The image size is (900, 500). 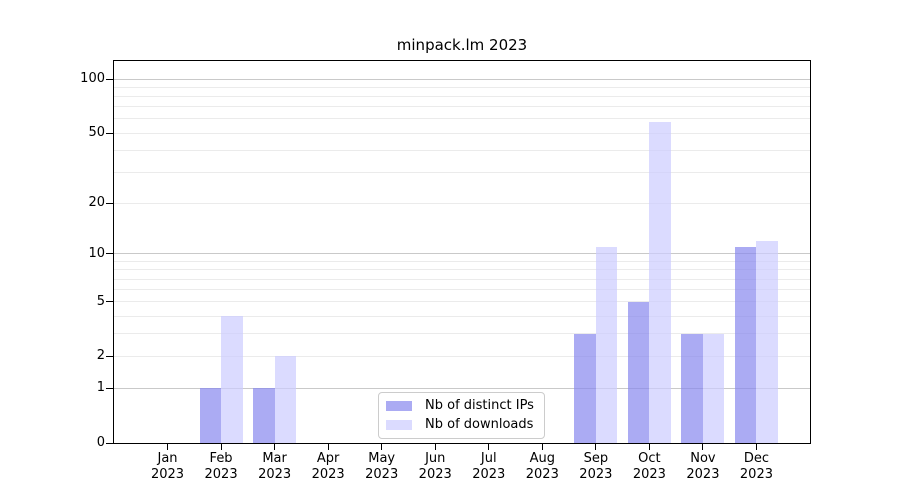 I want to click on x-tick-label-jul: Jul 2023, so click(x=489, y=467).